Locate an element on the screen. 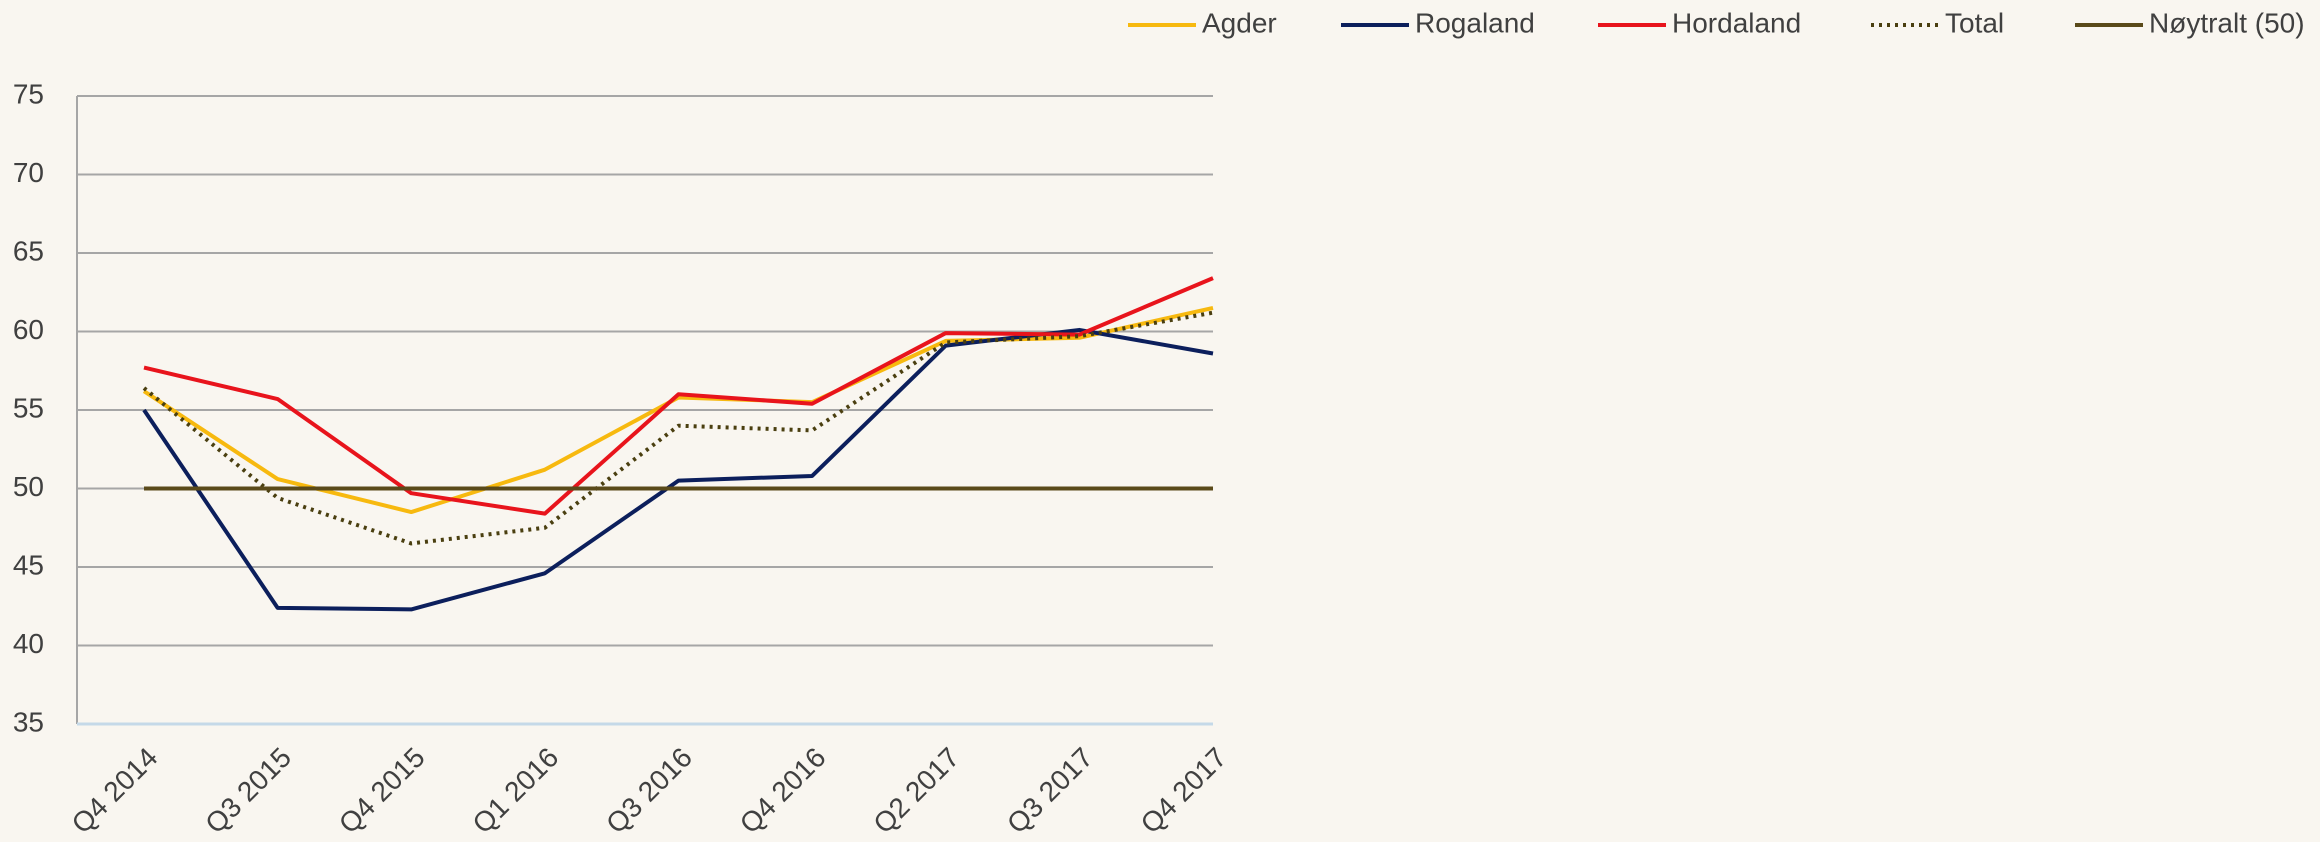 The width and height of the screenshot is (2320, 842). x-tick-label: Q1 2016 is located at coordinates (515, 791).